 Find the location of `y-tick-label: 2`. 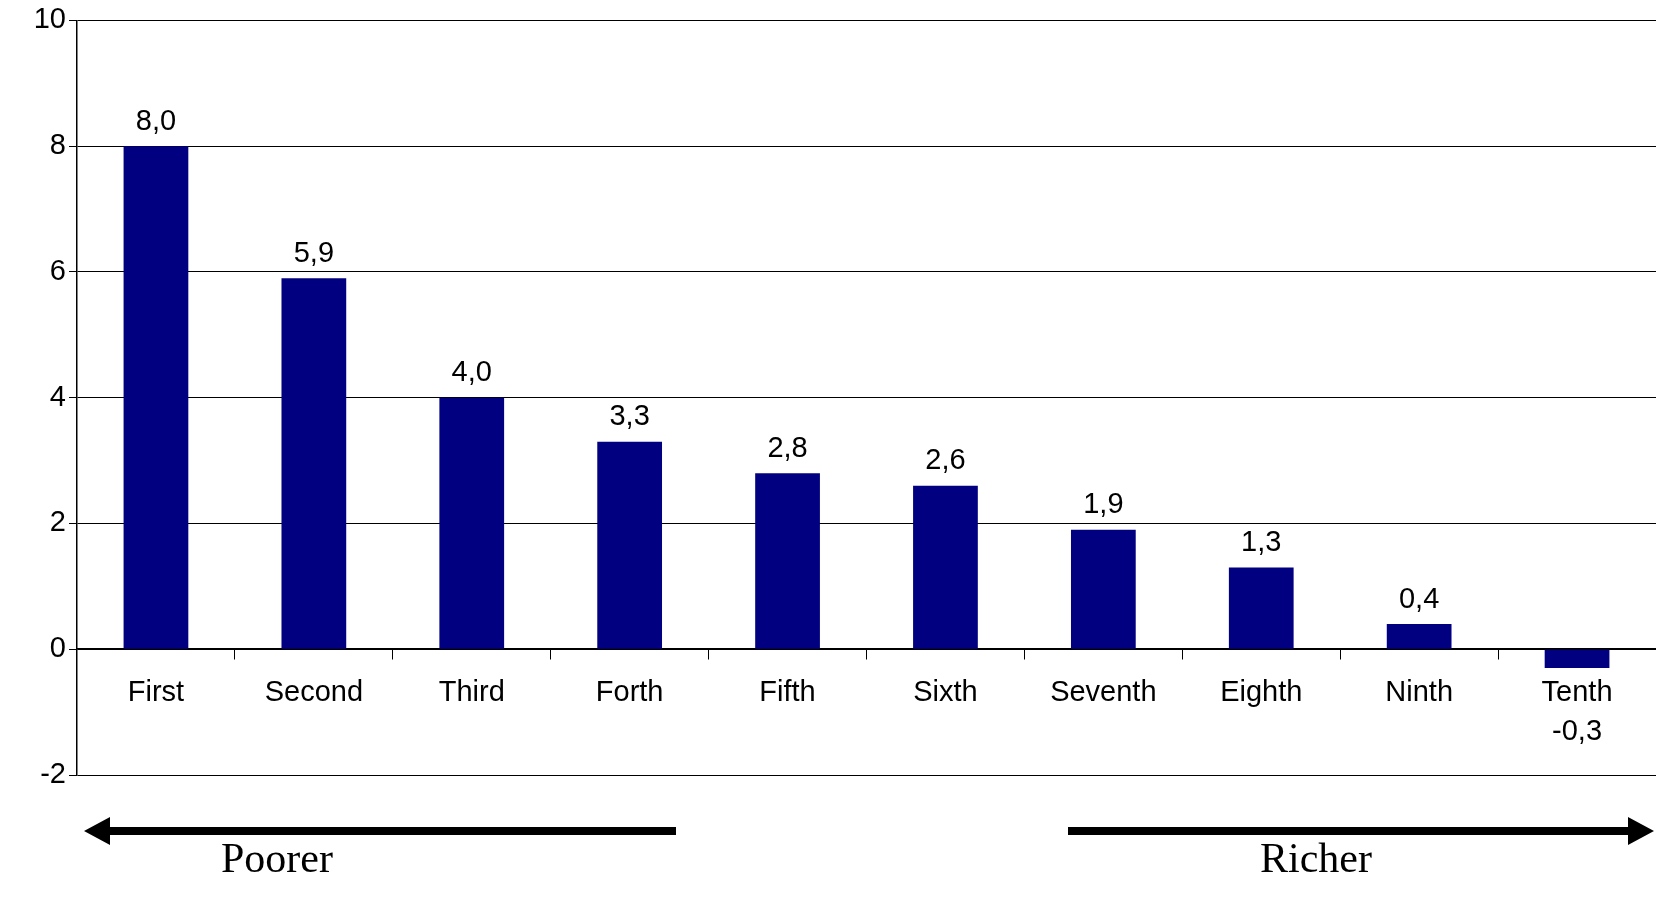

y-tick-label: 2 is located at coordinates (57, 521).